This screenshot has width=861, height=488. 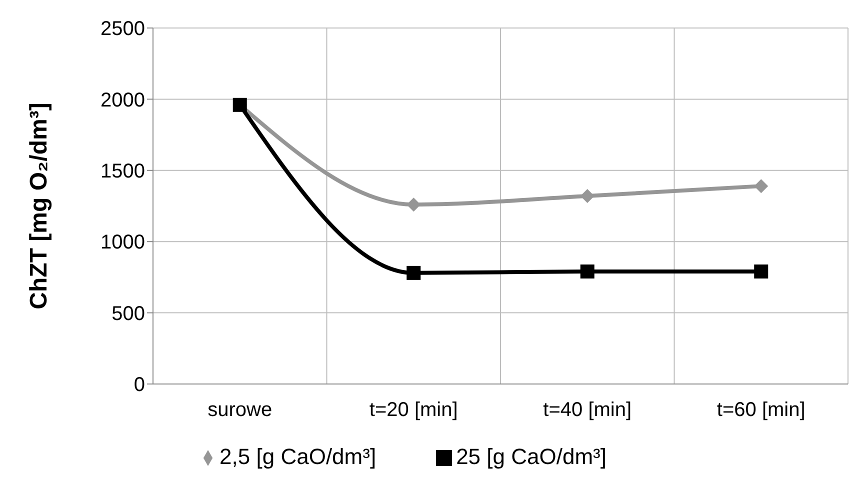 I want to click on y-tick-label: 500, so click(x=128, y=313).